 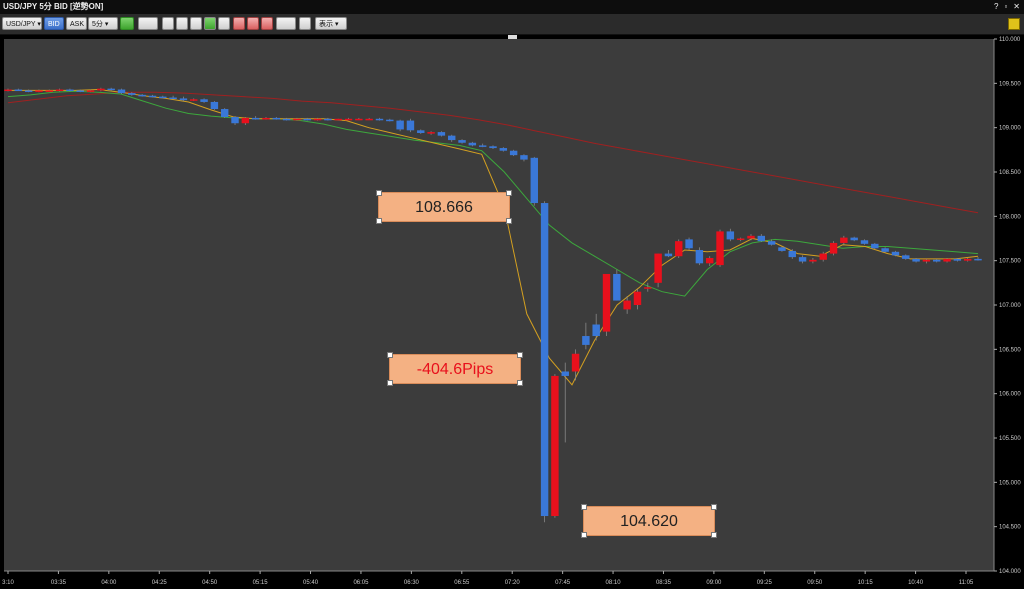 I want to click on display-menu: 表示 ▾, so click(x=331, y=23).